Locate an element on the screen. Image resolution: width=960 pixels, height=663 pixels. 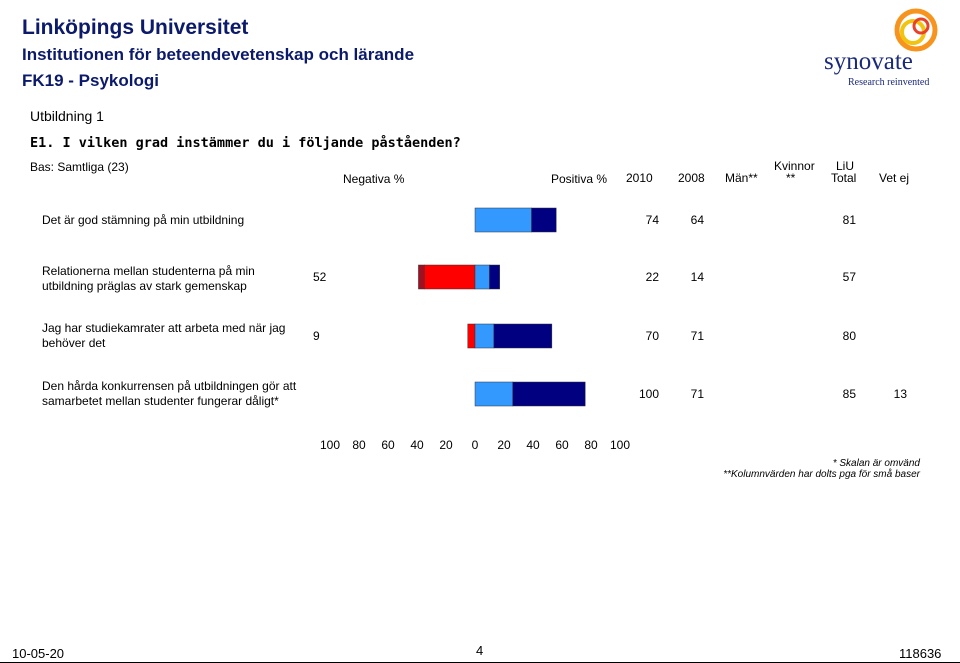
col-liu-header-2: Total is located at coordinates (844, 178).